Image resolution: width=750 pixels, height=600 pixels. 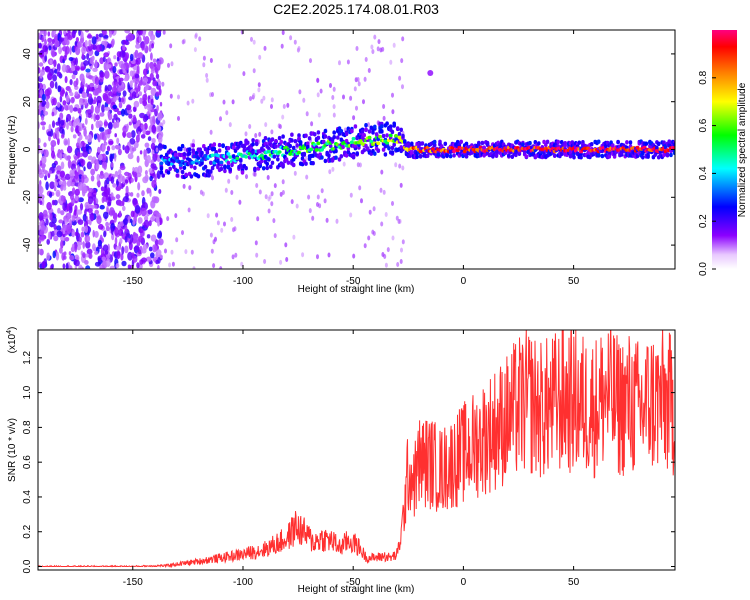 What do you see at coordinates (27, 197) in the screenshot?
I see `y-tick-label: -20` at bounding box center [27, 197].